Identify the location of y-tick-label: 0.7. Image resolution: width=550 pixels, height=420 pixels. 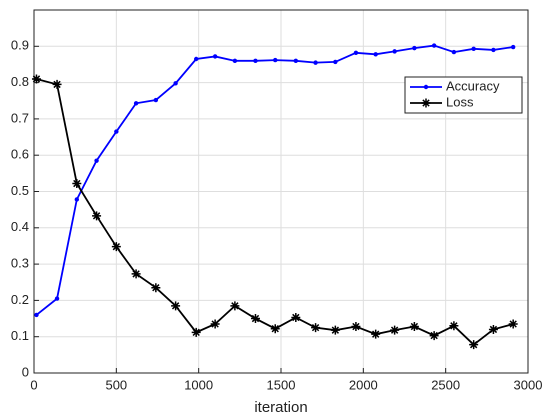
(20, 117).